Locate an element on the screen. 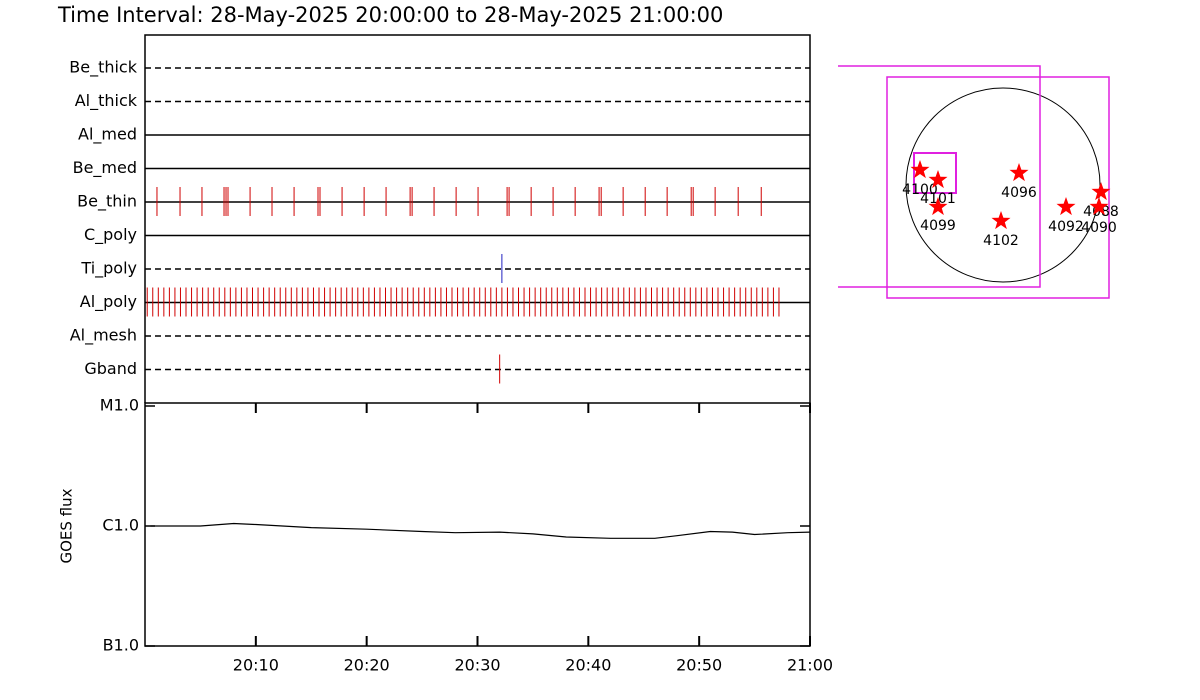 The width and height of the screenshot is (1200, 700). filter-label: Be_thin is located at coordinates (107, 202).